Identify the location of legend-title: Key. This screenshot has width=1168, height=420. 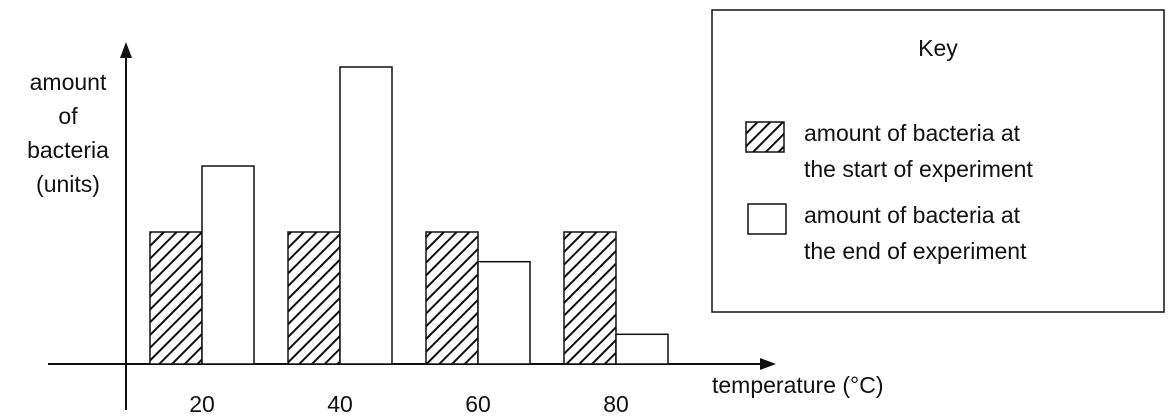
(938, 48).